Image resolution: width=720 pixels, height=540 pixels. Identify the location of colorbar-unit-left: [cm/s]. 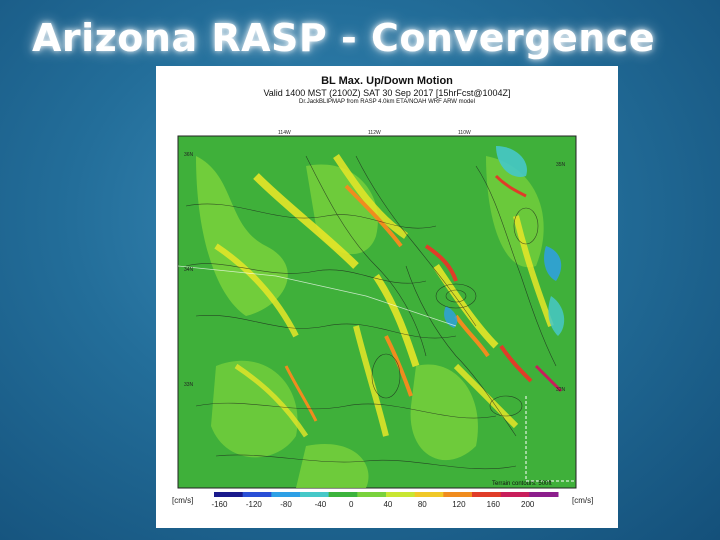
(183, 500).